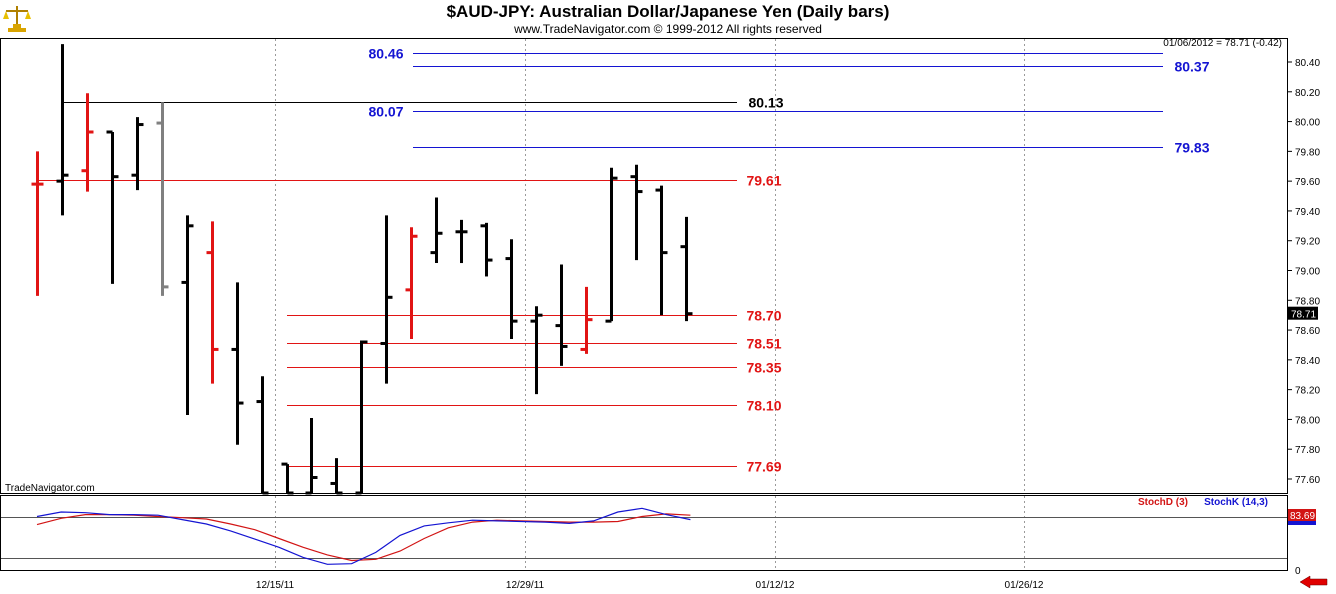 The height and width of the screenshot is (594, 1336). What do you see at coordinates (1302, 523) in the screenshot?
I see `stoch-last-value-box-k` at bounding box center [1302, 523].